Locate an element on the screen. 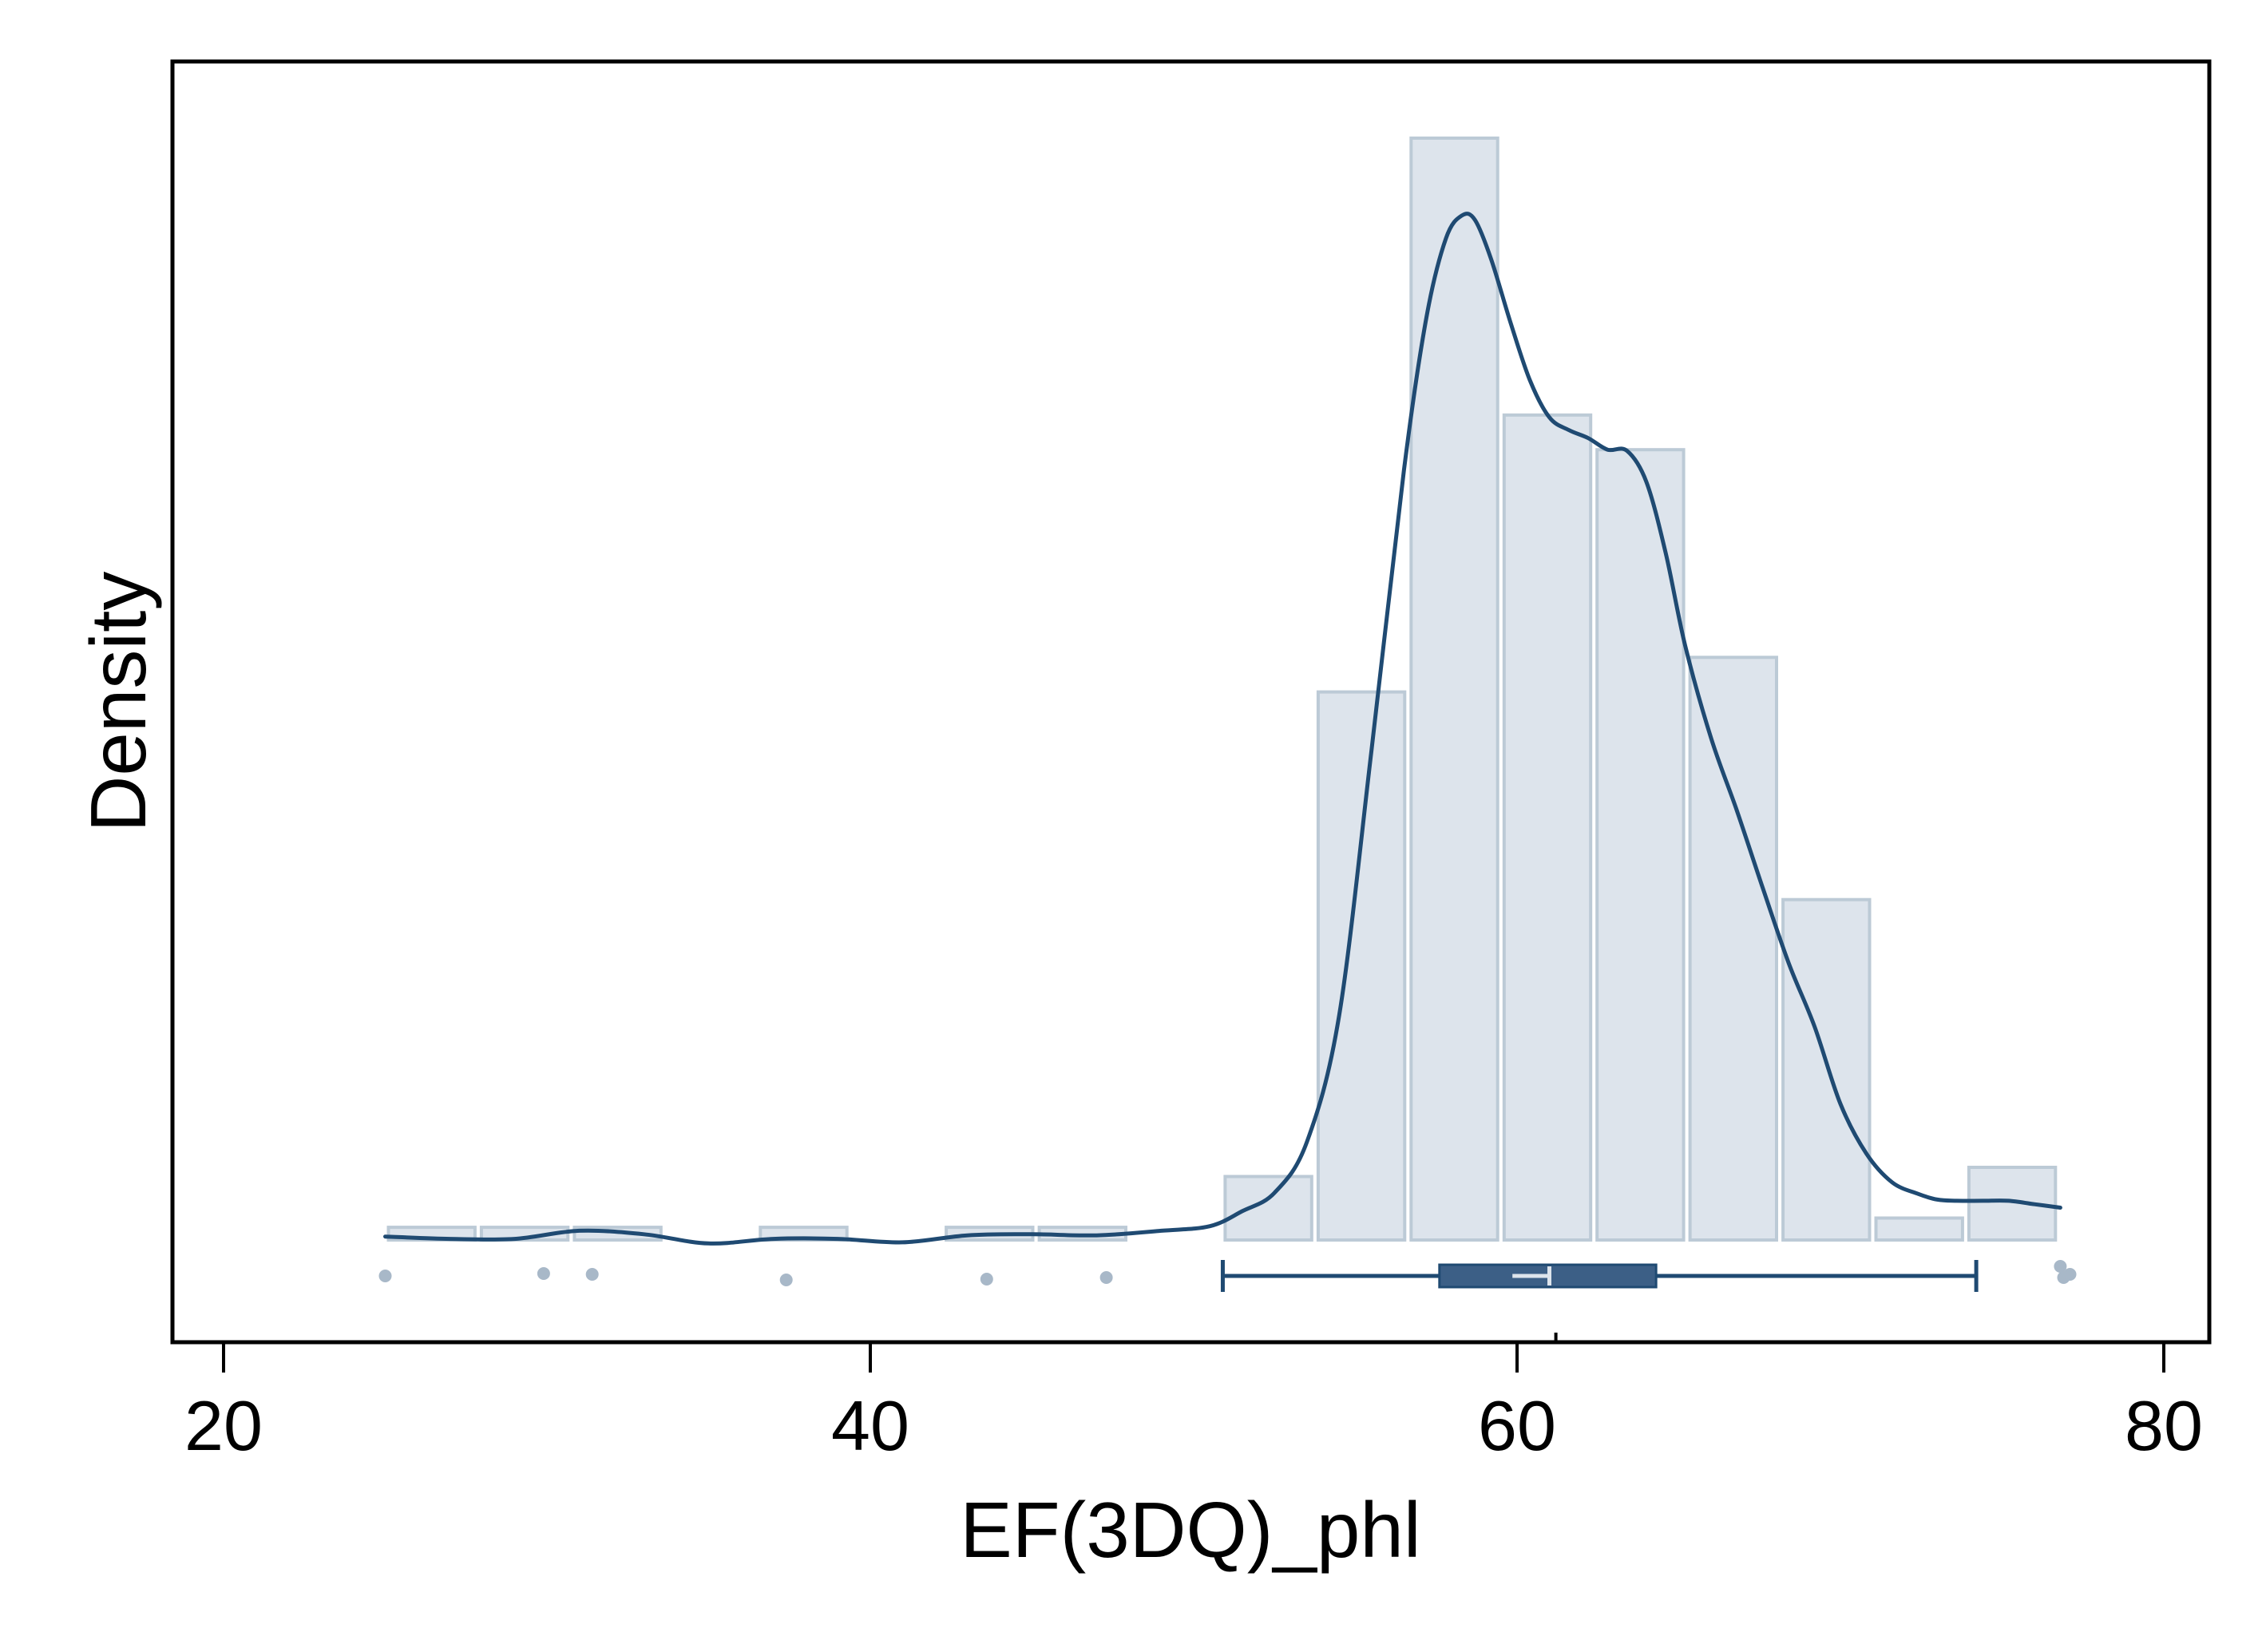  boxplot is located at coordinates (1600, 1276).